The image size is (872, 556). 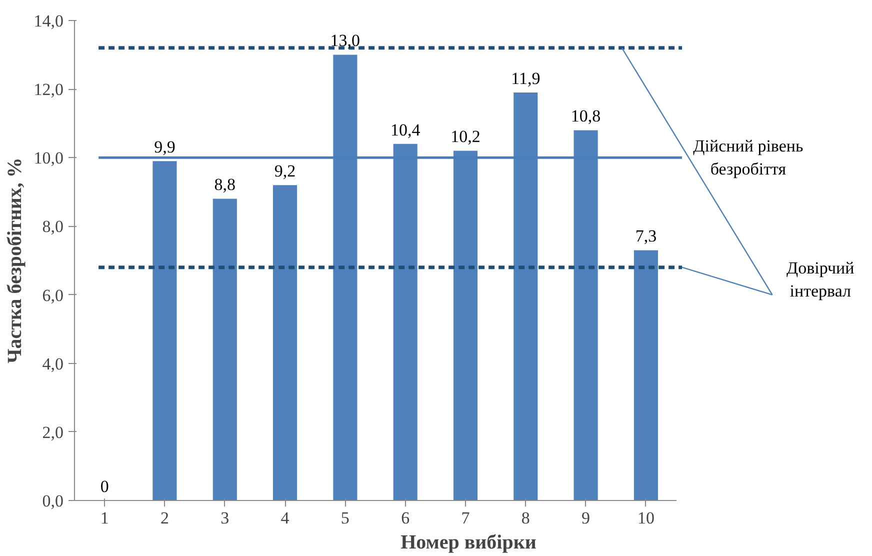 What do you see at coordinates (104, 486) in the screenshot?
I see `data-label: 0` at bounding box center [104, 486].